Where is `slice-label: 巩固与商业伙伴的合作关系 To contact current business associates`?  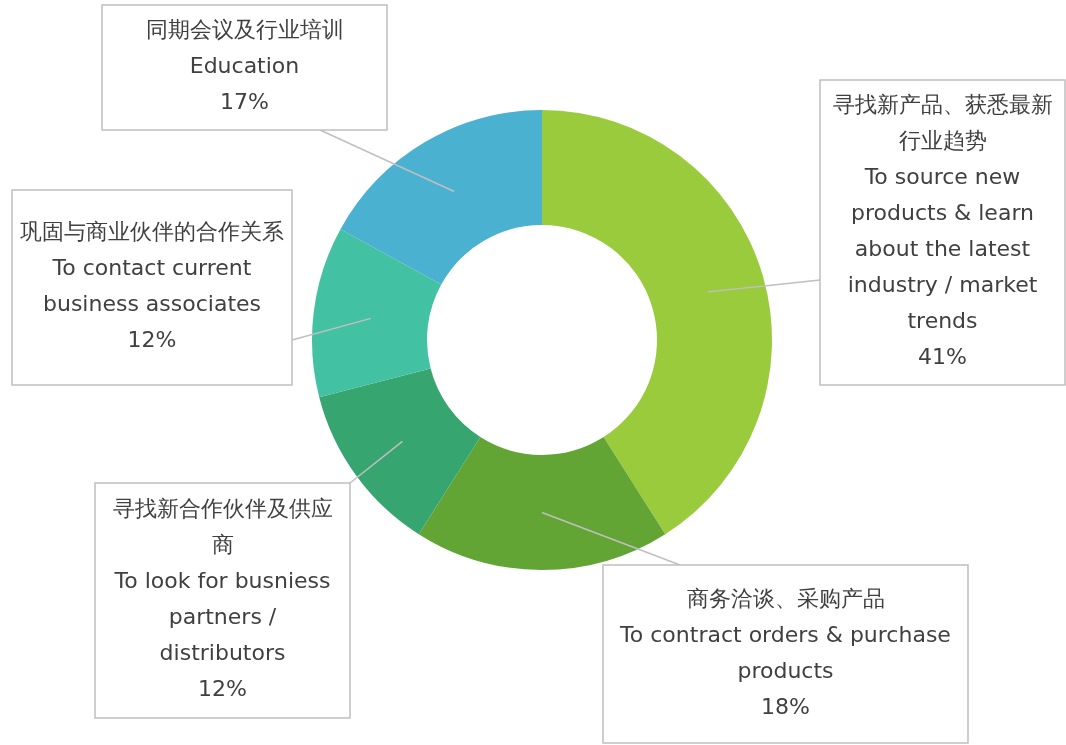
slice-label: 巩固与商业伙伴的合作关系 To contact current business associates is located at coordinates (152, 268).